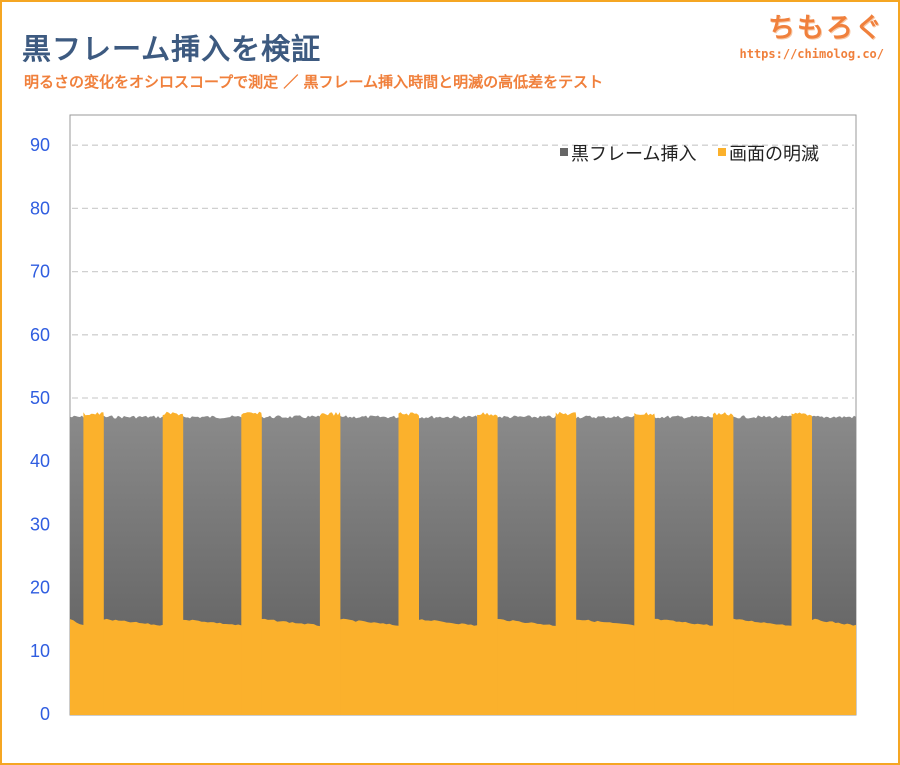 This screenshot has width=900, height=765. What do you see at coordinates (463, 666) in the screenshot?
I see `flicker-baseline-area` at bounding box center [463, 666].